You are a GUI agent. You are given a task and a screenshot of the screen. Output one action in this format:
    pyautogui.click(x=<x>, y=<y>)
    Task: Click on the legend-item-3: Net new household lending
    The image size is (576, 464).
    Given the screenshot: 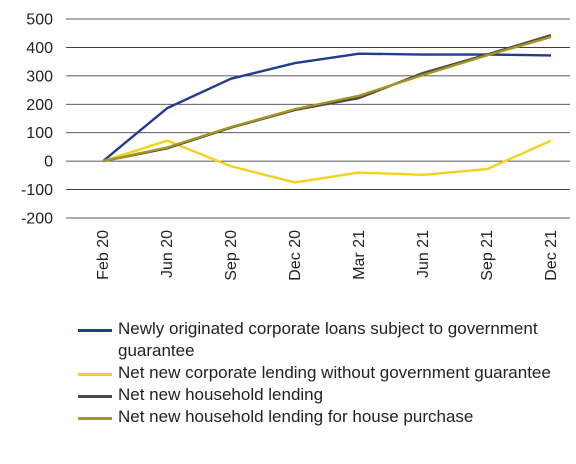 What is the action you would take?
    pyautogui.click(x=323, y=395)
    